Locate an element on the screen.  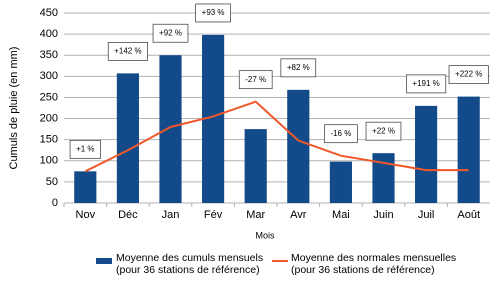
x-tick-label: Mar is located at coordinates (255, 215).